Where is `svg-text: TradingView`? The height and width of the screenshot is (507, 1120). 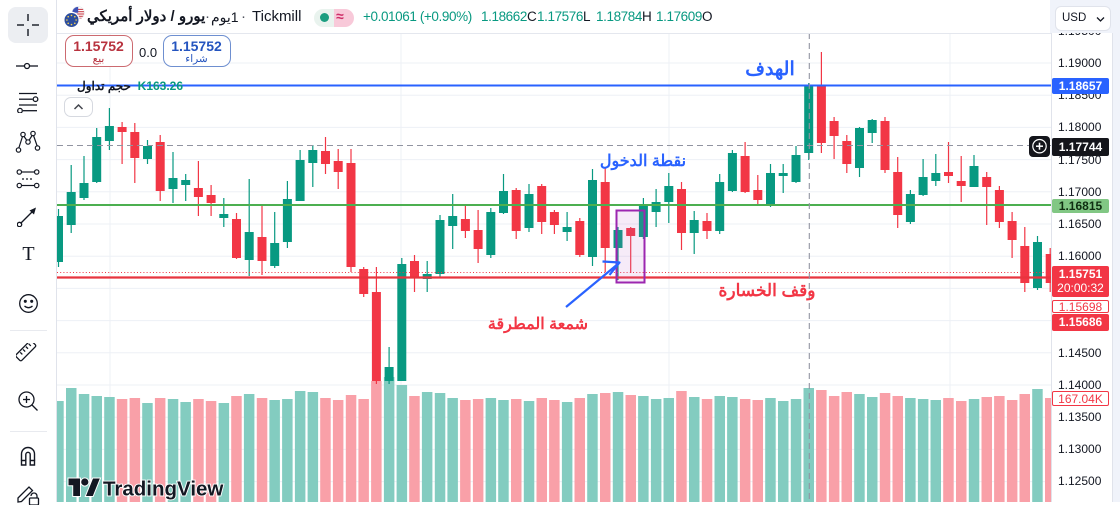
svg-text: TradingView is located at coordinates (163, 489).